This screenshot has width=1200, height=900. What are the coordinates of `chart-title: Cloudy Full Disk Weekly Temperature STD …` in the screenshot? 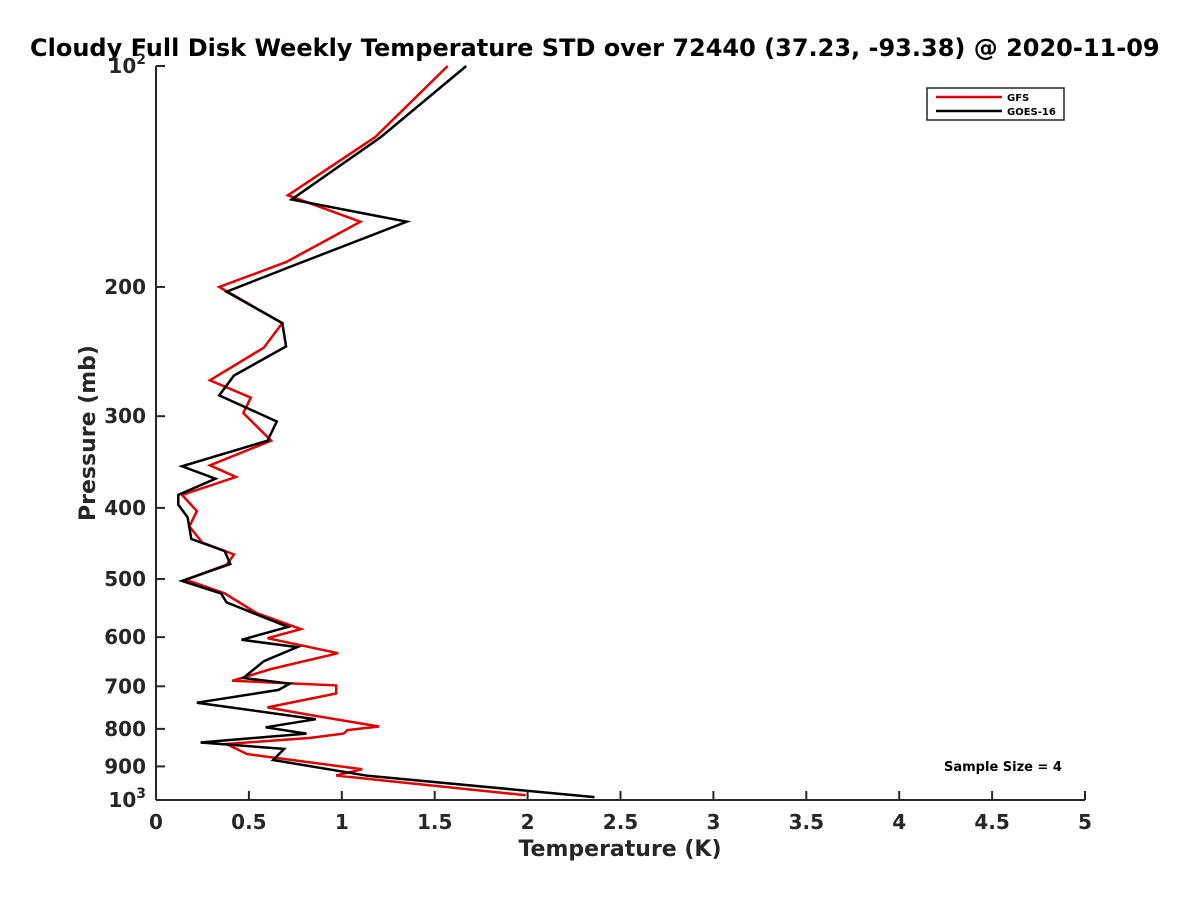 It's located at (595, 48).